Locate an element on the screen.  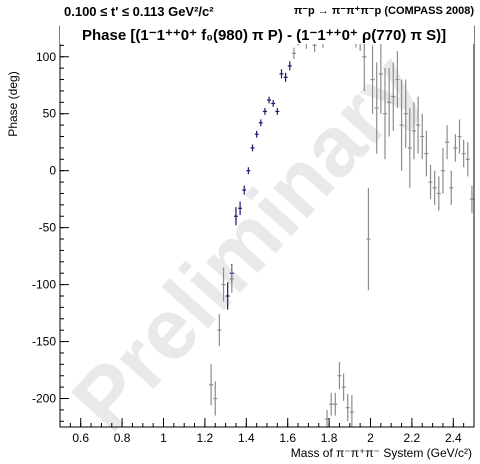
x-tick-label: 1.6 is located at coordinates (287, 438).